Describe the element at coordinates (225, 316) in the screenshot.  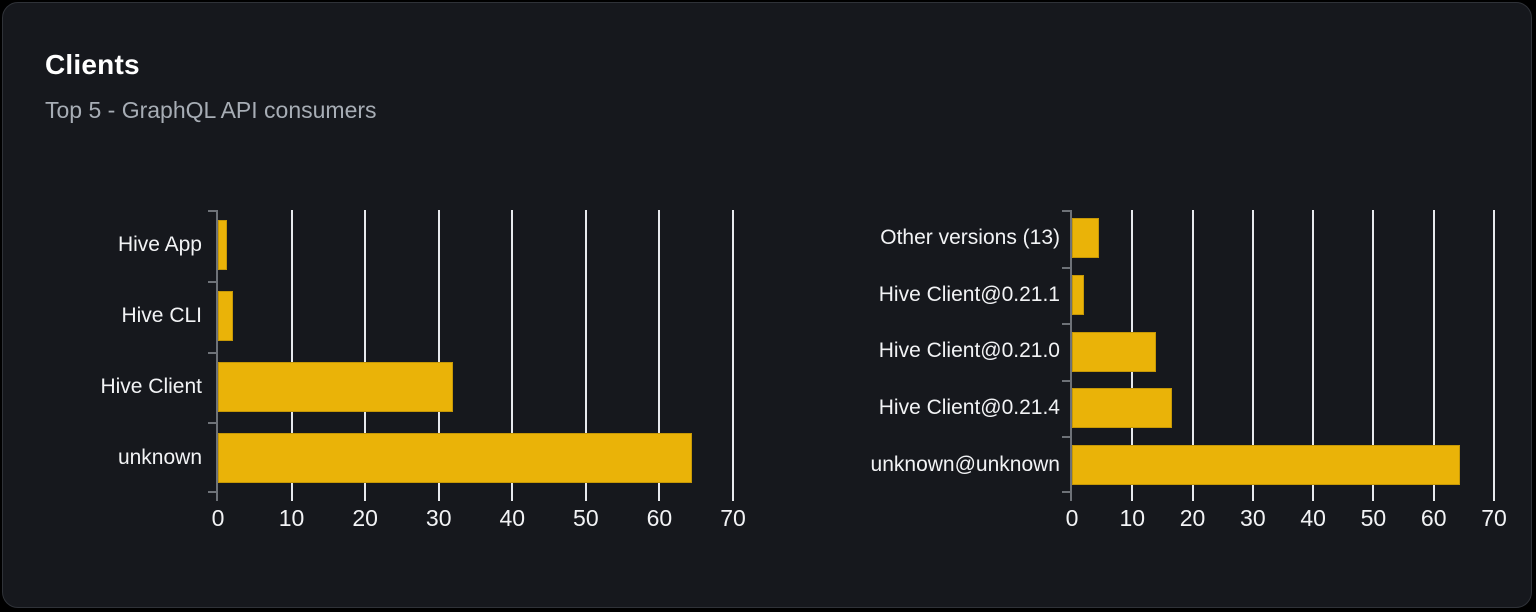
I see `bar-hive-cli` at that location.